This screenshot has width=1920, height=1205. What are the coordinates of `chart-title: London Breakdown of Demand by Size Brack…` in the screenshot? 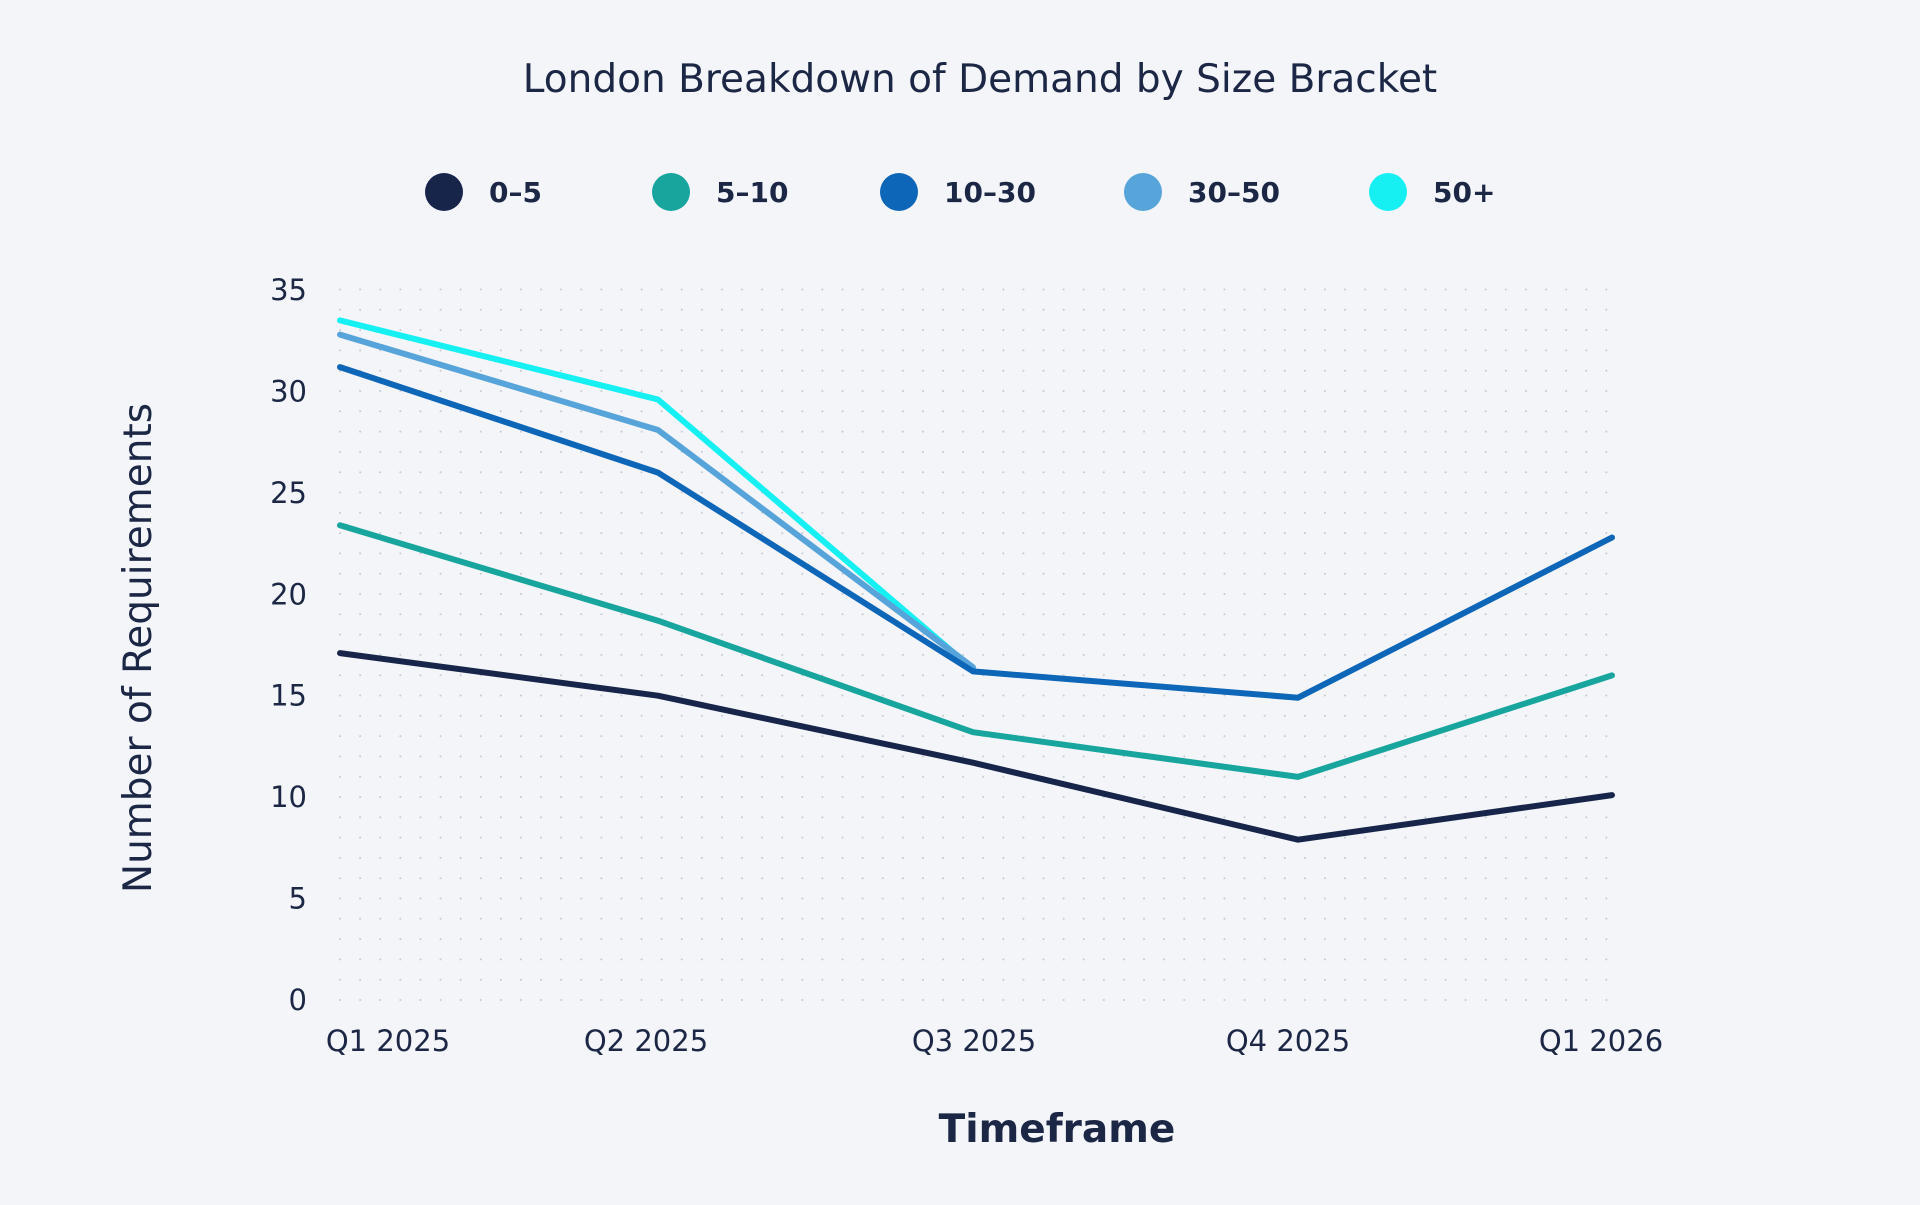 It's located at (980, 79).